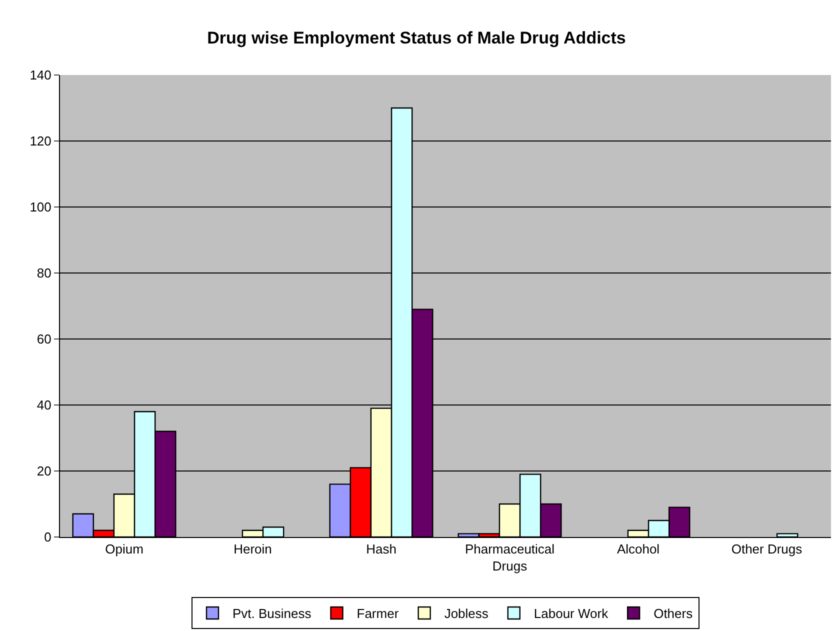 This screenshot has height=631, width=833. I want to click on legend-label: Others, so click(674, 614).